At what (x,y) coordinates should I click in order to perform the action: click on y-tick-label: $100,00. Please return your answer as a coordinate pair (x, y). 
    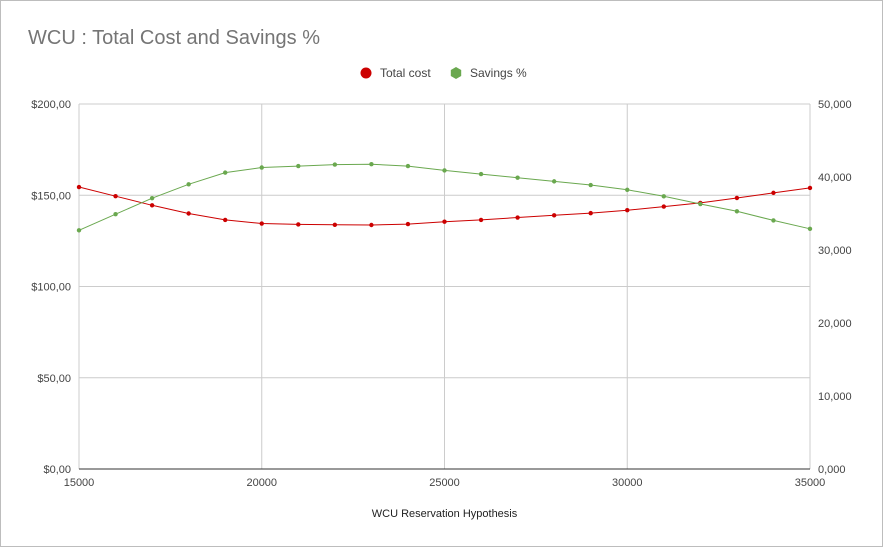
    Looking at the image, I should click on (51, 288).